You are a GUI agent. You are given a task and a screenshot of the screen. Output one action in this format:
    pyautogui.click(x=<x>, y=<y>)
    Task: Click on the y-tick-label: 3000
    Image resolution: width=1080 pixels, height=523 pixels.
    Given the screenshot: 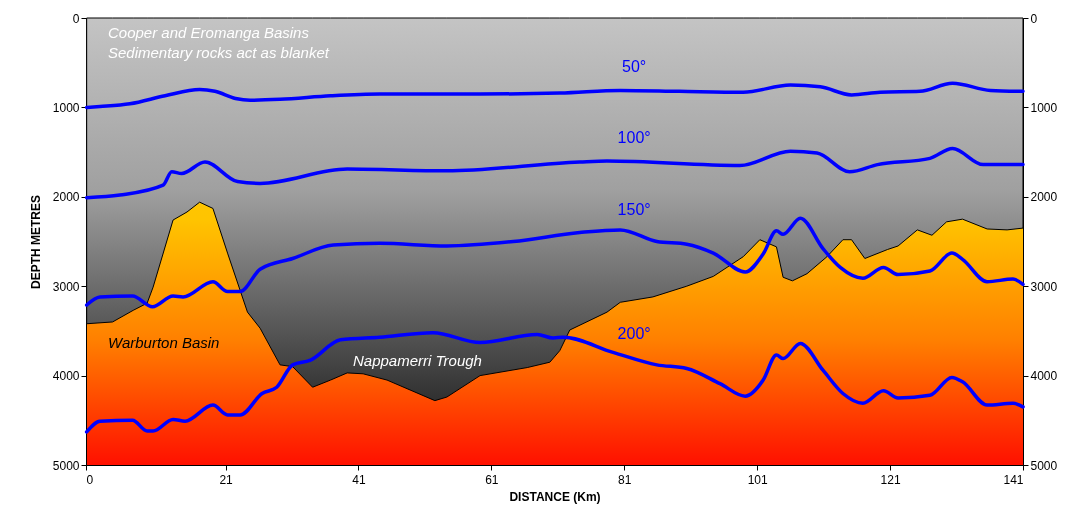 What is the action you would take?
    pyautogui.click(x=66, y=286)
    